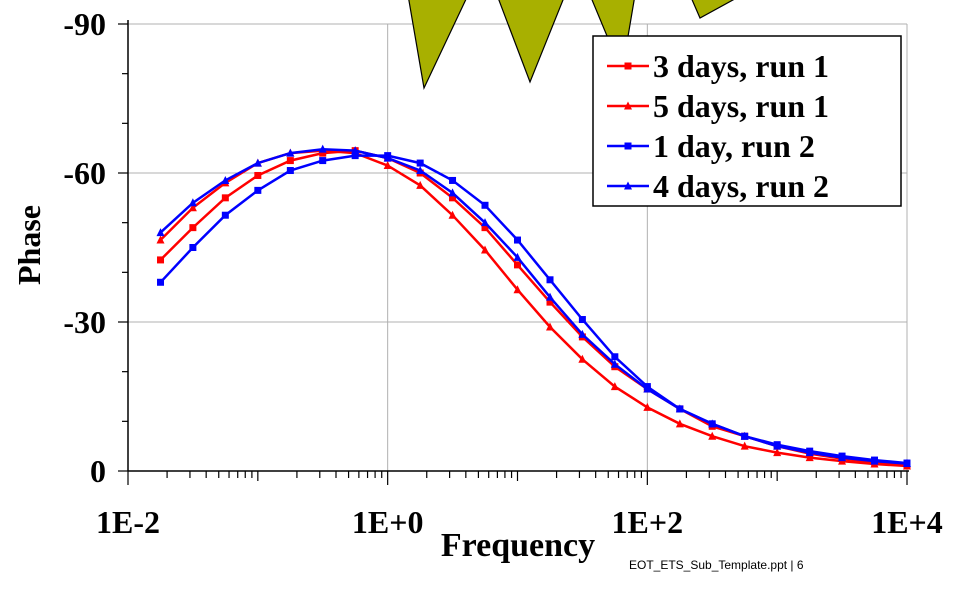 The height and width of the screenshot is (596, 955). I want to click on y-tick-label: 0, so click(98, 471).